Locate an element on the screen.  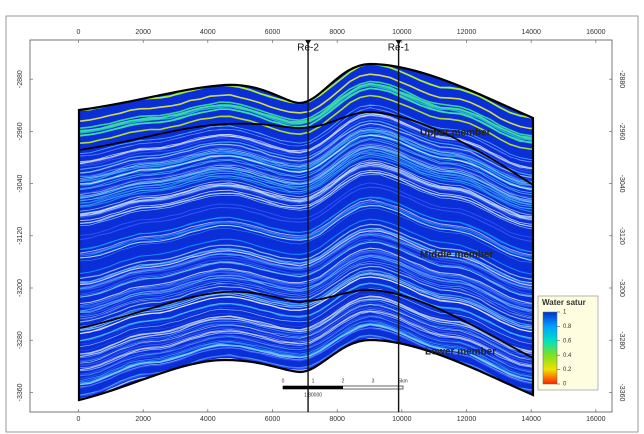
x-tick-label-top: 6000 is located at coordinates (273, 32).